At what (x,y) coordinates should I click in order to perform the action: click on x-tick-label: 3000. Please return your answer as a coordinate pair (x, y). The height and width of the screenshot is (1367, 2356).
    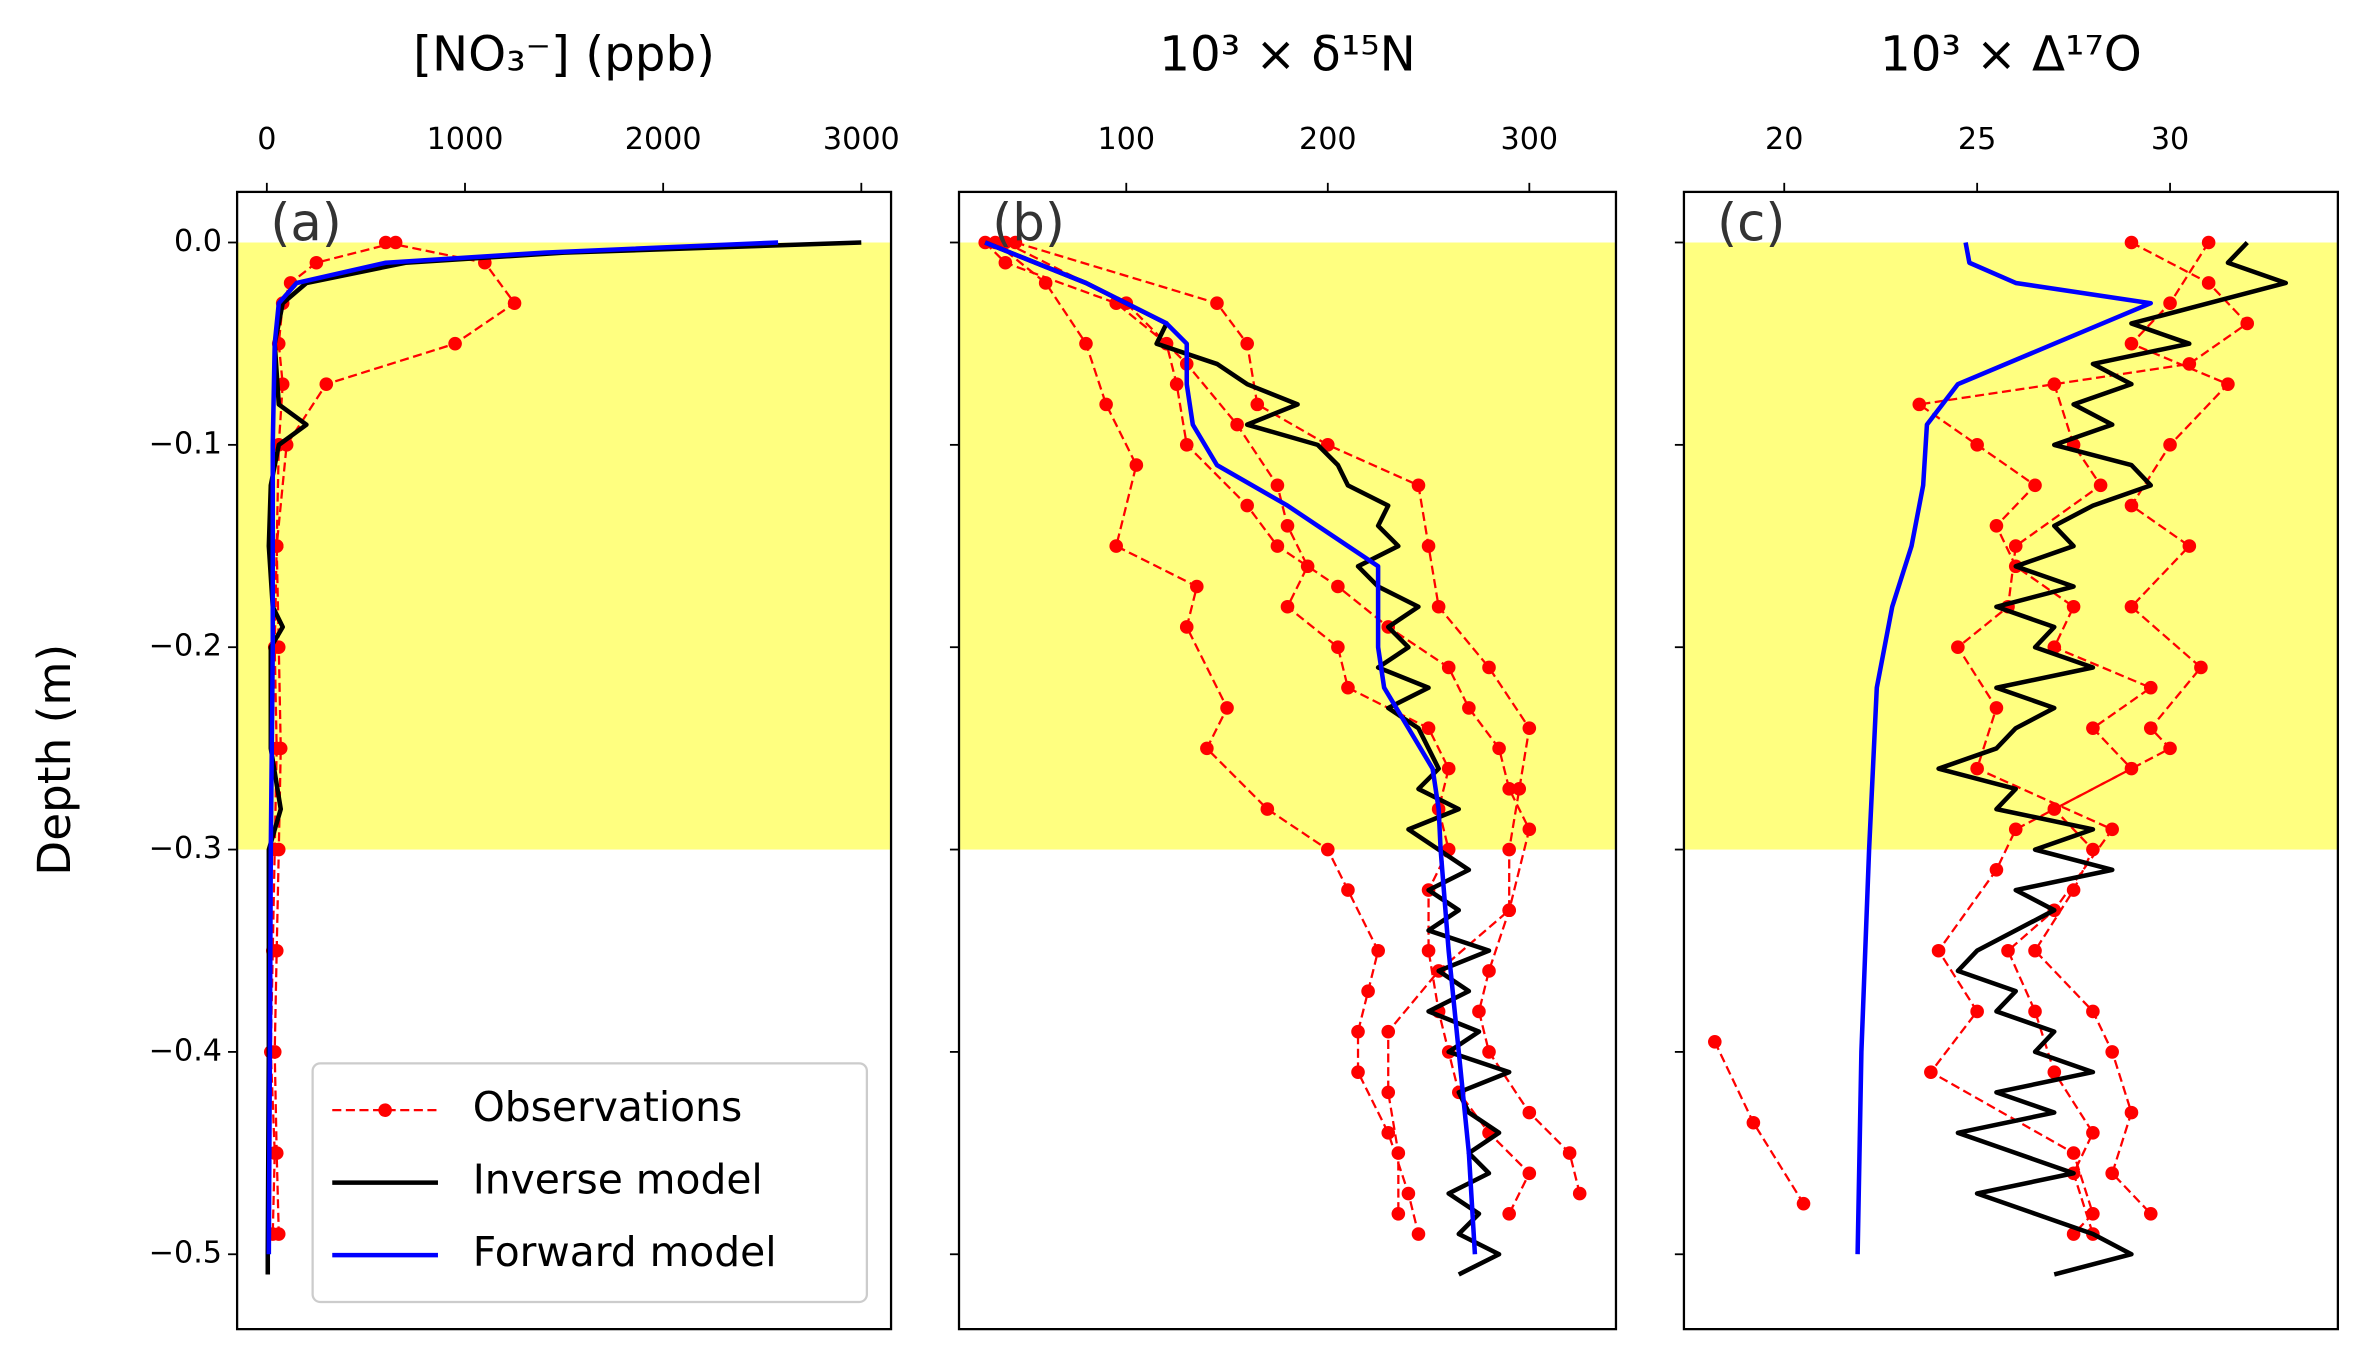
    Looking at the image, I should click on (861, 139).